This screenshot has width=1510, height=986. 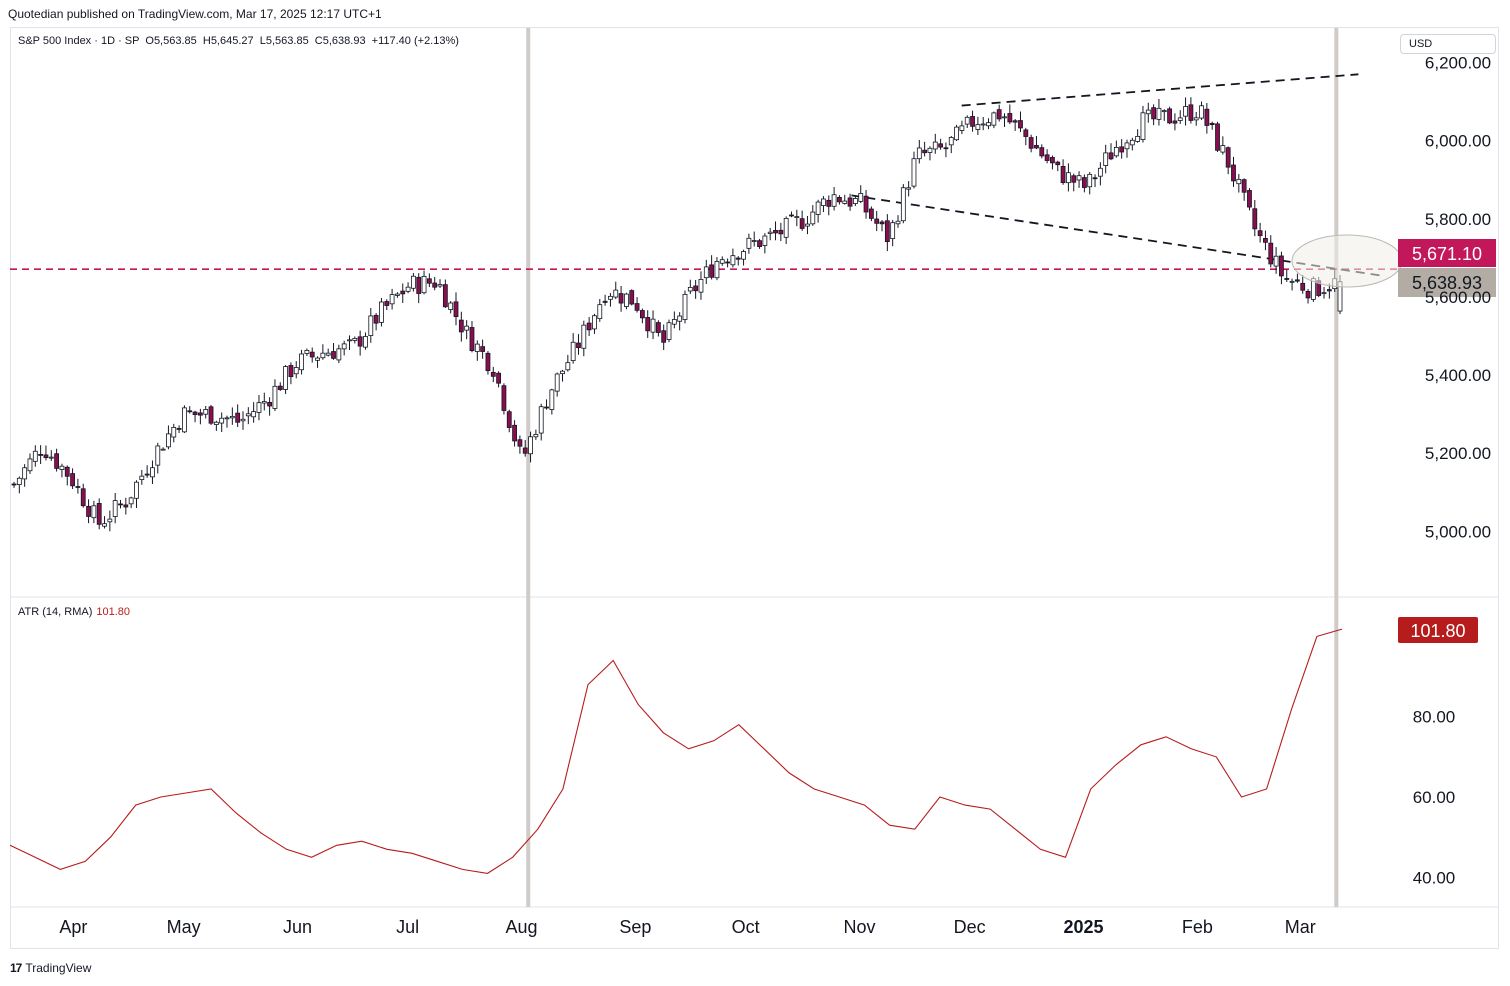 I want to click on footer-brand-label: TradingView, so click(x=58, y=968).